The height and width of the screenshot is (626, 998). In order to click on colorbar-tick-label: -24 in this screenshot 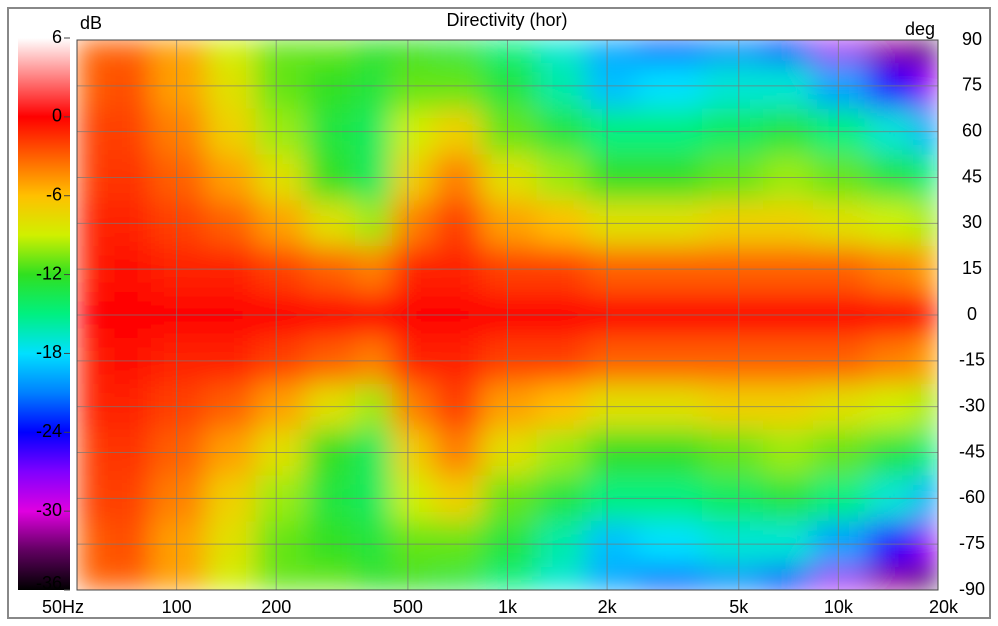, I will do `click(49, 431)`.